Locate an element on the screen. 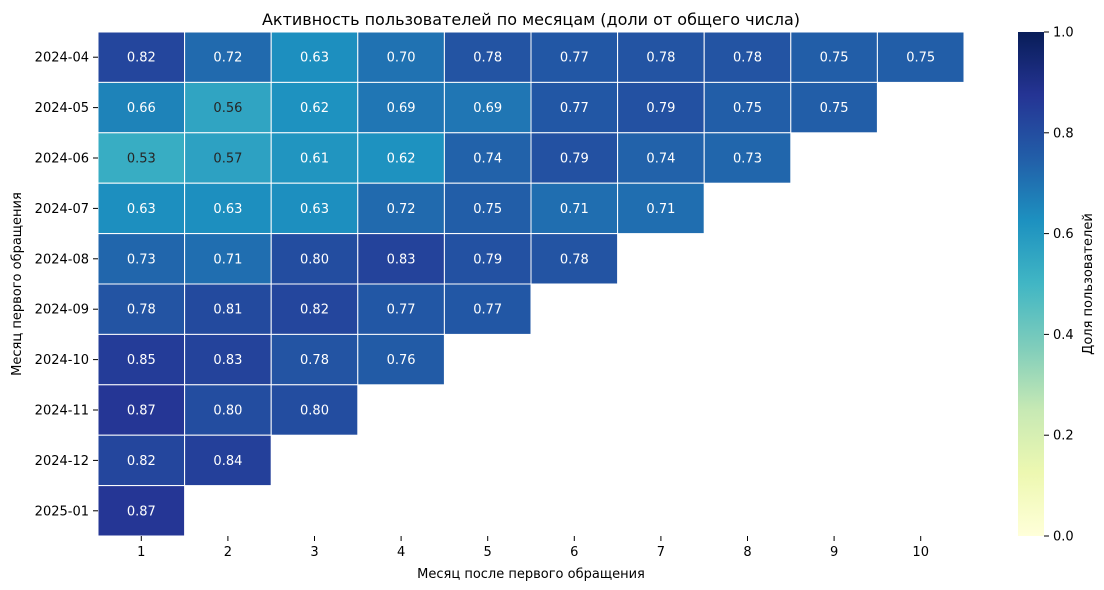  x-tick-label: 9 is located at coordinates (834, 552).